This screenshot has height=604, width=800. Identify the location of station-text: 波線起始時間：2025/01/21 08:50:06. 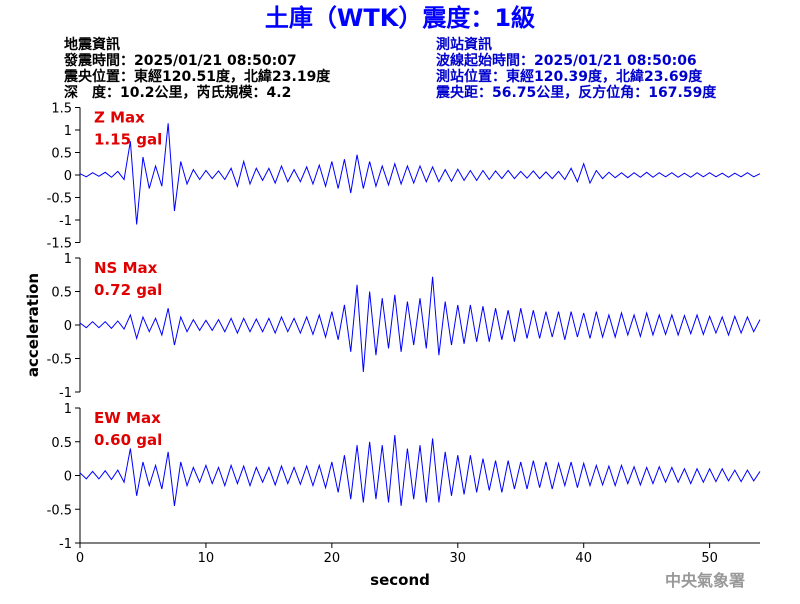
(566, 60).